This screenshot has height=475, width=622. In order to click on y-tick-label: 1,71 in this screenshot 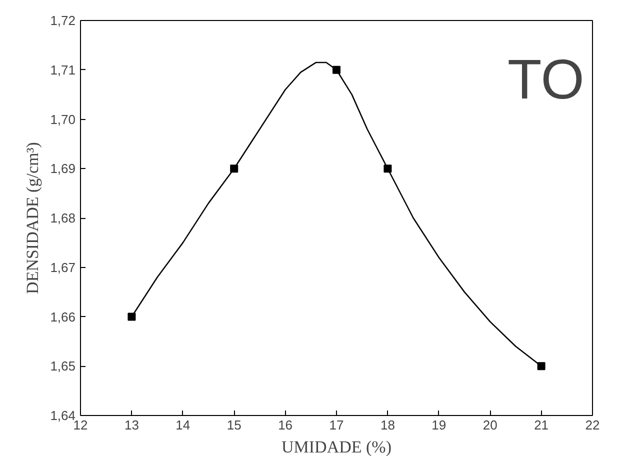, I will do `click(63, 70)`.